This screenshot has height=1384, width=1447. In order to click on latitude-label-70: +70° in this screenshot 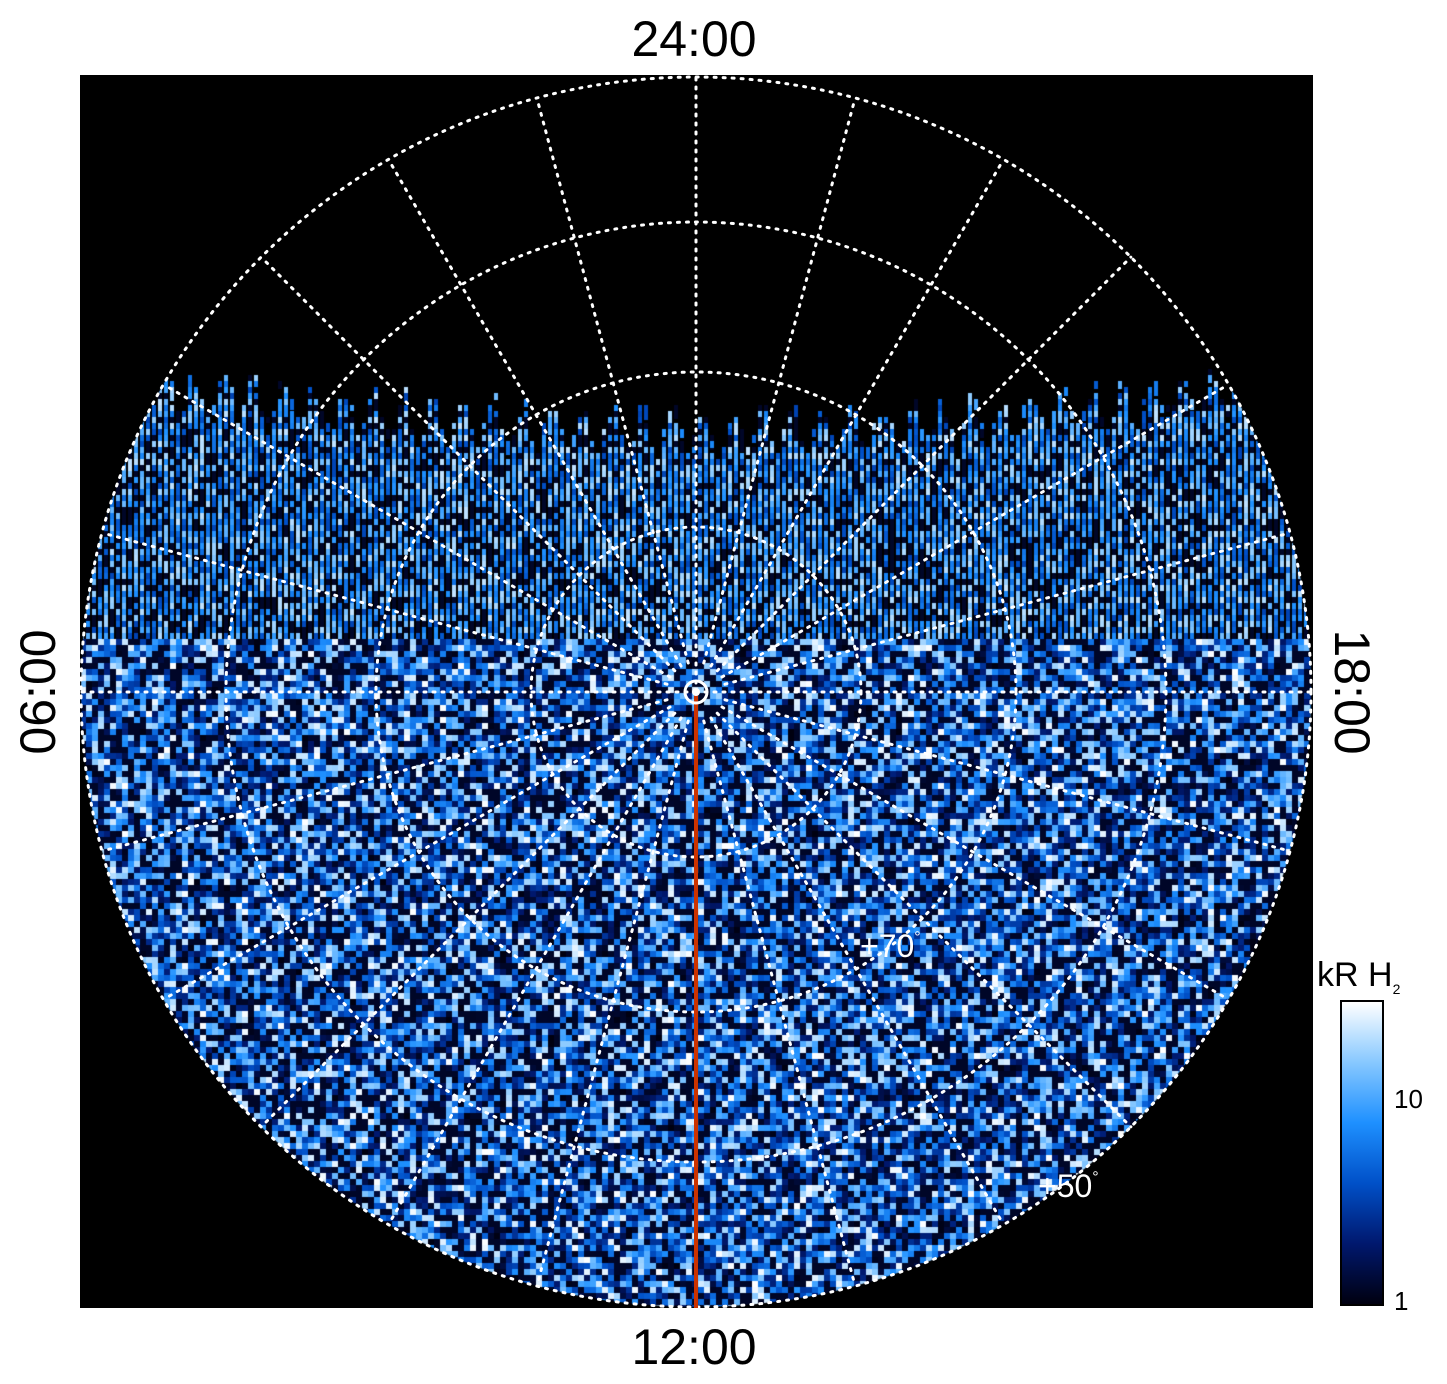, I will do `click(890, 946)`.